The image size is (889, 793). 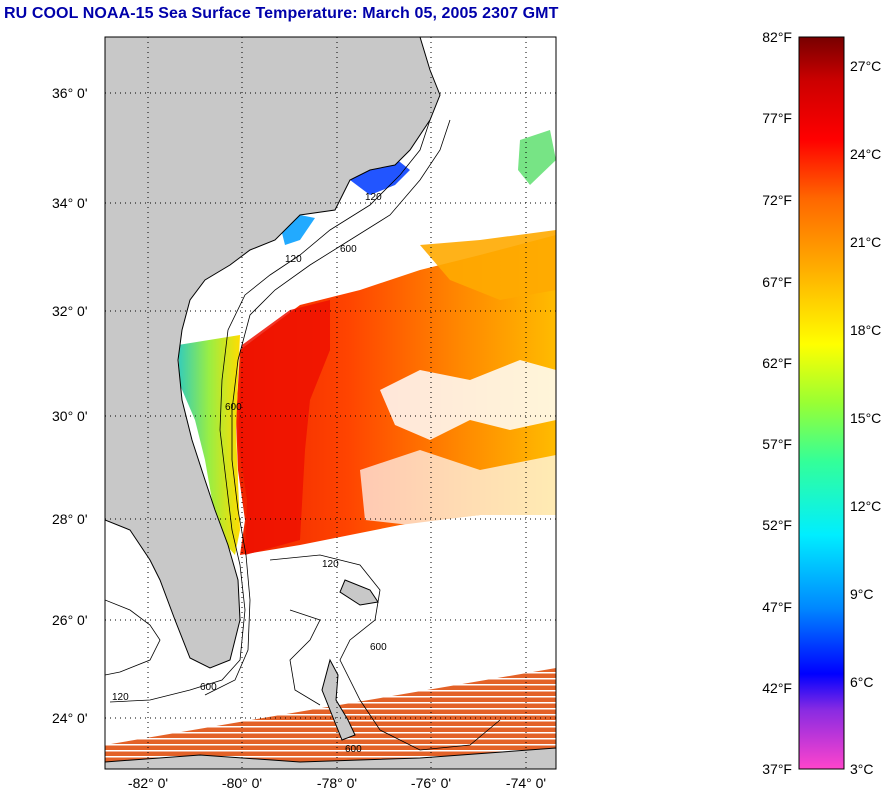 What do you see at coordinates (777, 118) in the screenshot?
I see `colorbar-f-label: 77°F` at bounding box center [777, 118].